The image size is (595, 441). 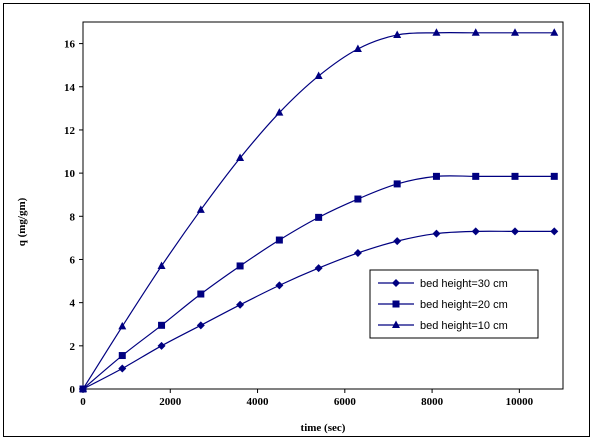 What do you see at coordinates (70, 174) in the screenshot?
I see `y-tick-label: 10` at bounding box center [70, 174].